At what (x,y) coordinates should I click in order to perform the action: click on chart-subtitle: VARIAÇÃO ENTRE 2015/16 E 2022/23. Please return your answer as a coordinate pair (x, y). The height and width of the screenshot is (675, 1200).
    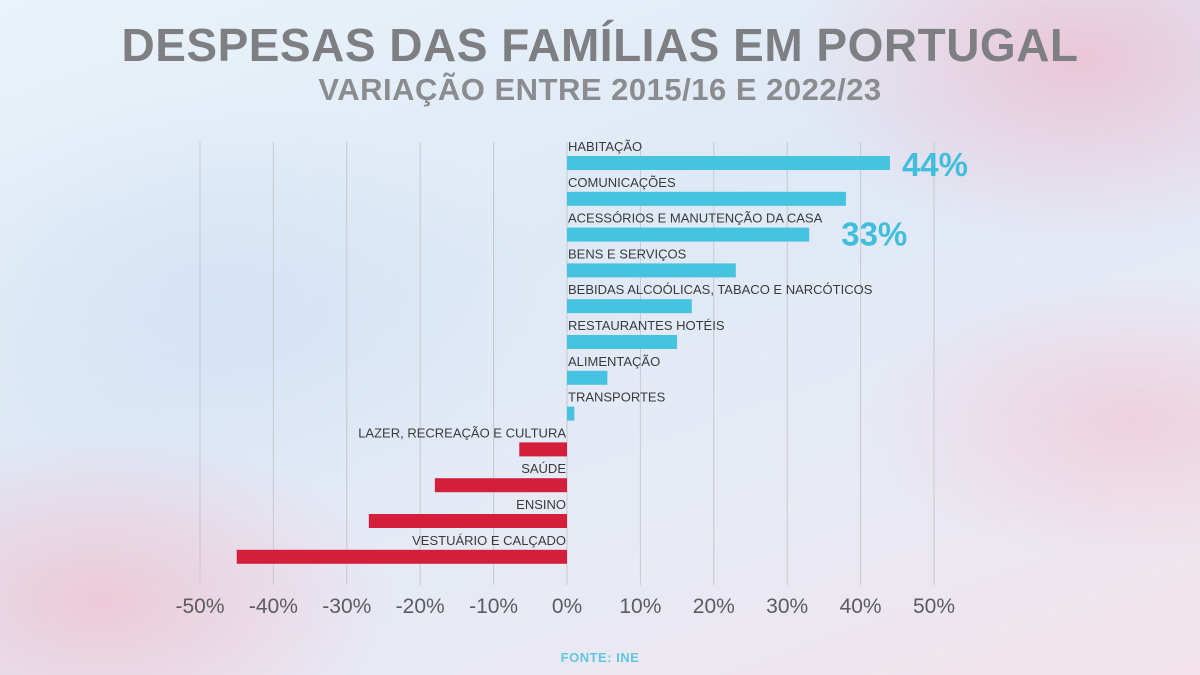
    Looking at the image, I should click on (600, 89).